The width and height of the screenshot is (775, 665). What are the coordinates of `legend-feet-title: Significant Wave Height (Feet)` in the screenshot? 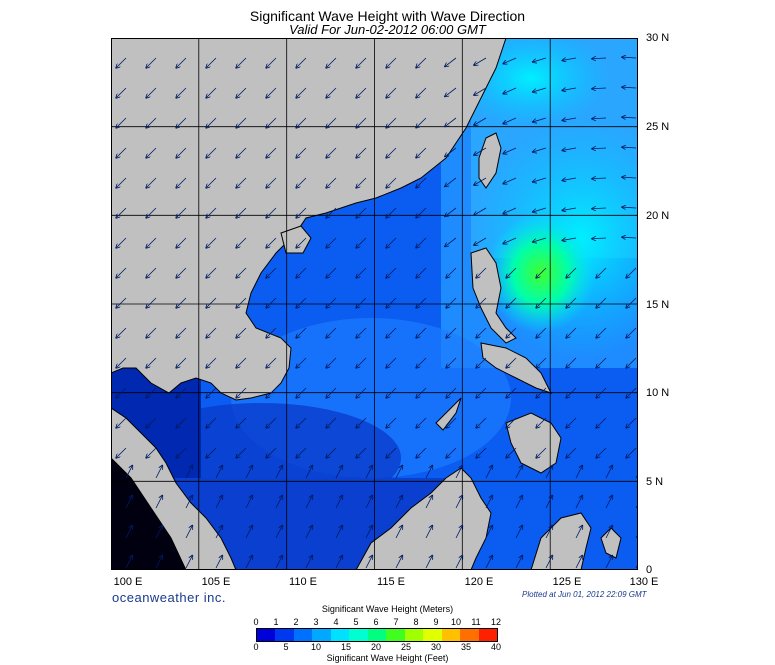 It's located at (387, 658).